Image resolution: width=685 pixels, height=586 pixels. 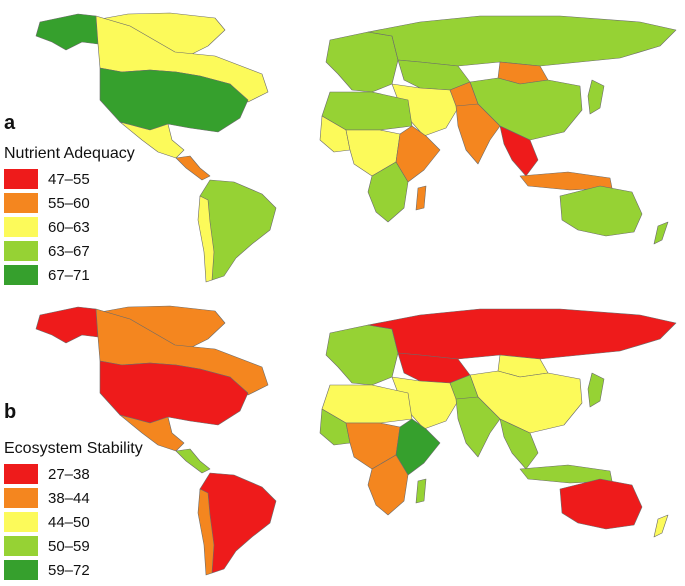 I want to click on legend-item: 27–38, so click(x=73, y=474).